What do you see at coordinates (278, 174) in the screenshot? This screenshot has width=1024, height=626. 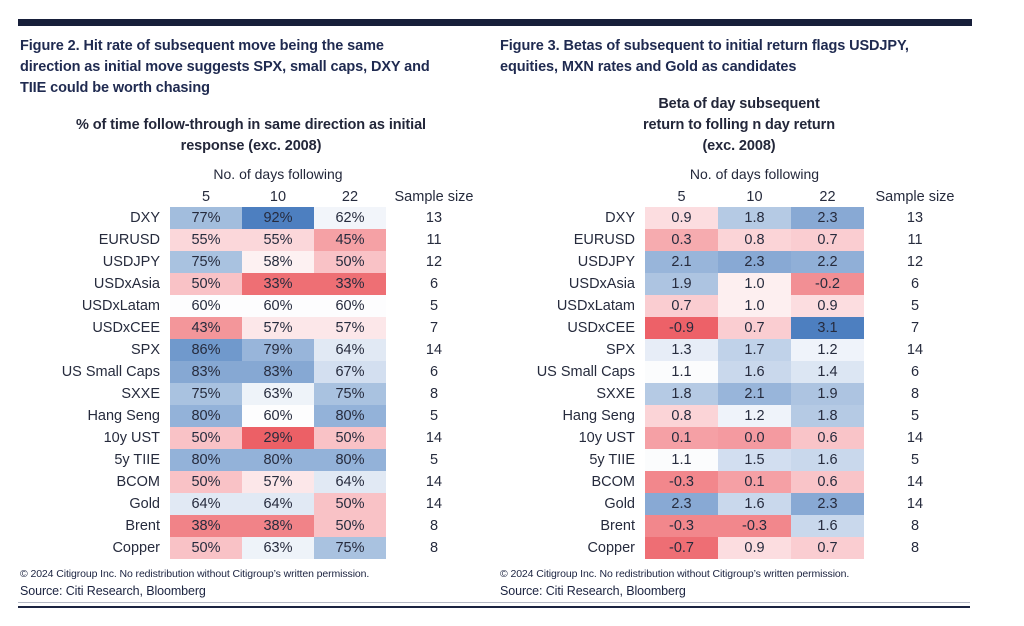 I see `days-following-label: No. of days following` at bounding box center [278, 174].